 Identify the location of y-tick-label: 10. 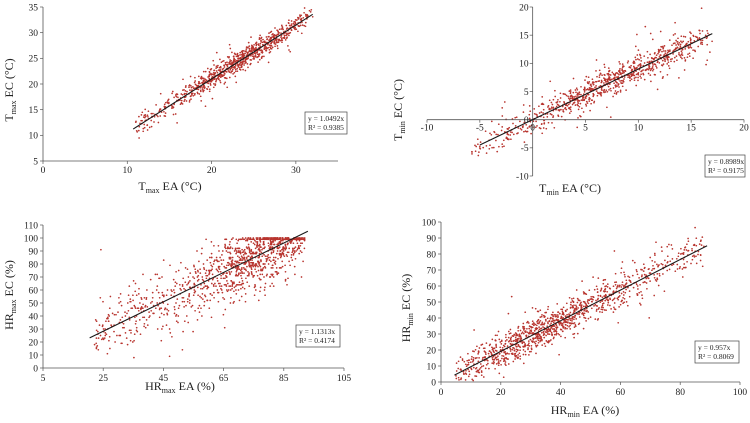
(34, 137).